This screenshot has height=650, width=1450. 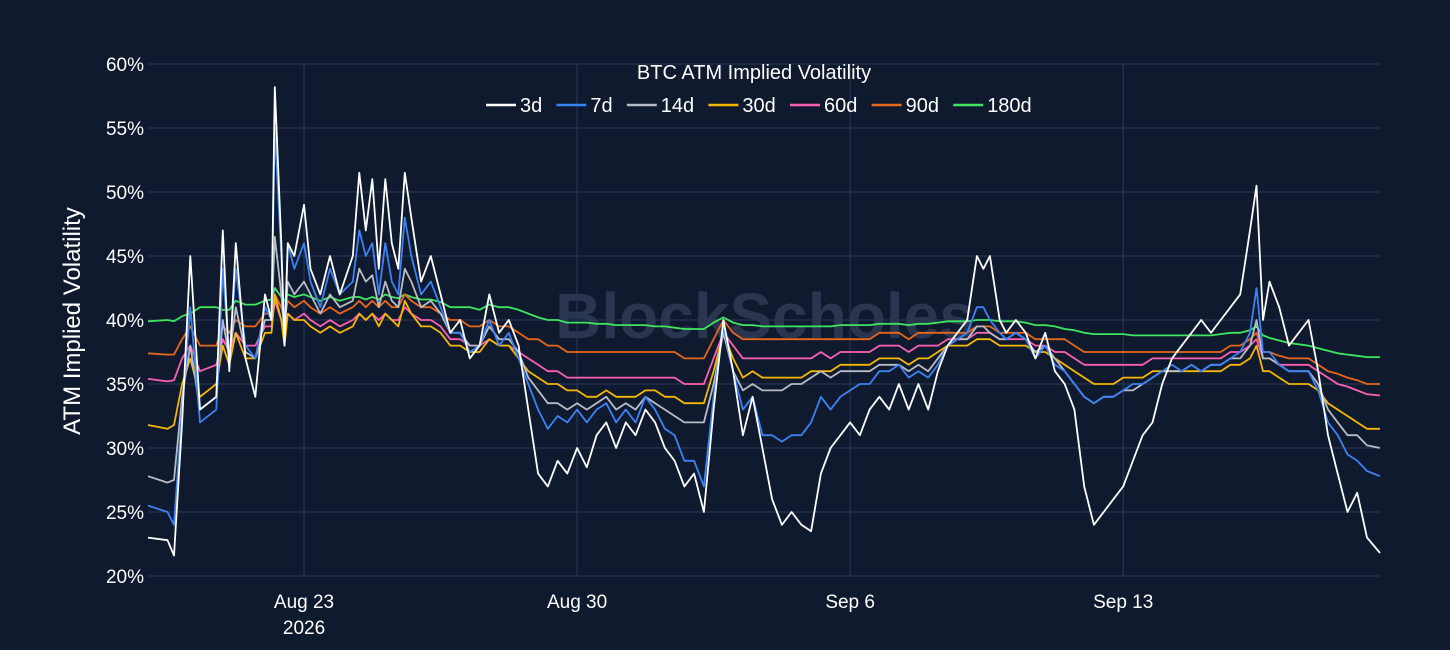 I want to click on legend-label: 7d, so click(x=601, y=106).